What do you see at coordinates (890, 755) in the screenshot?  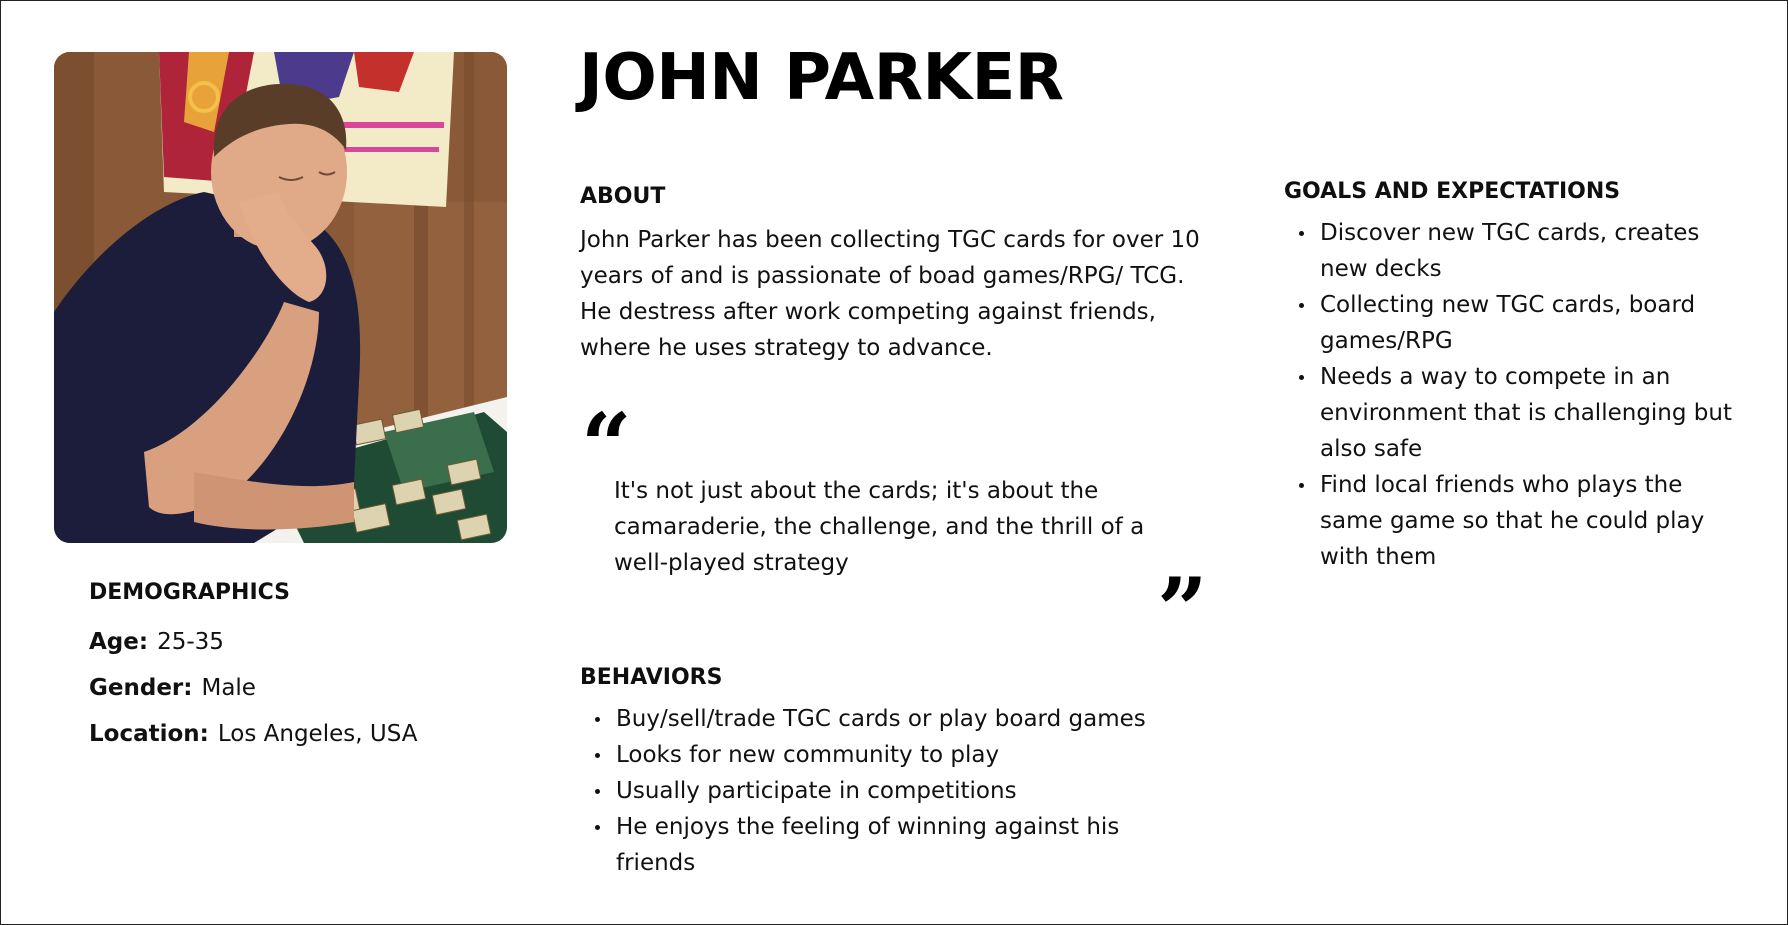 I see `list-item: Looks for new community to play` at bounding box center [890, 755].